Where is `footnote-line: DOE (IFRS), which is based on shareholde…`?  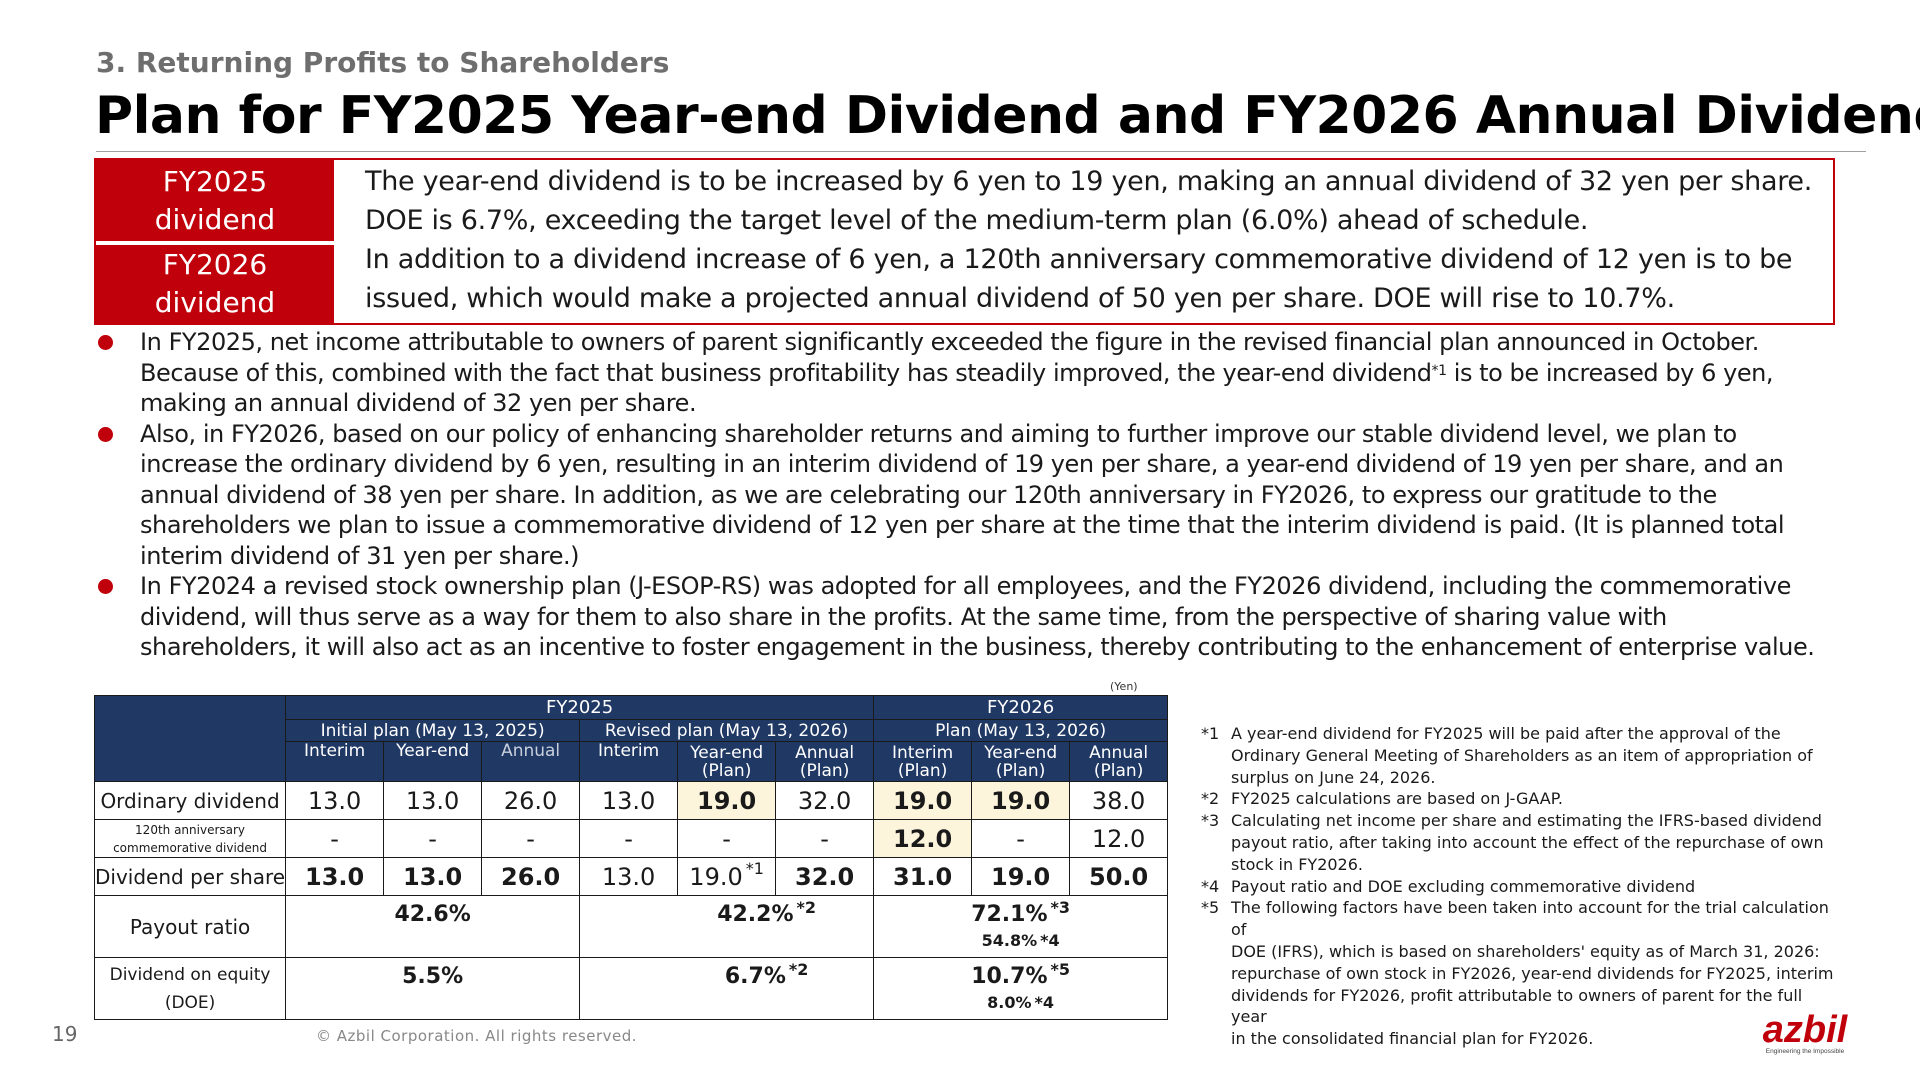 footnote-line: DOE (IFRS), which is based on shareholde… is located at coordinates (1525, 951).